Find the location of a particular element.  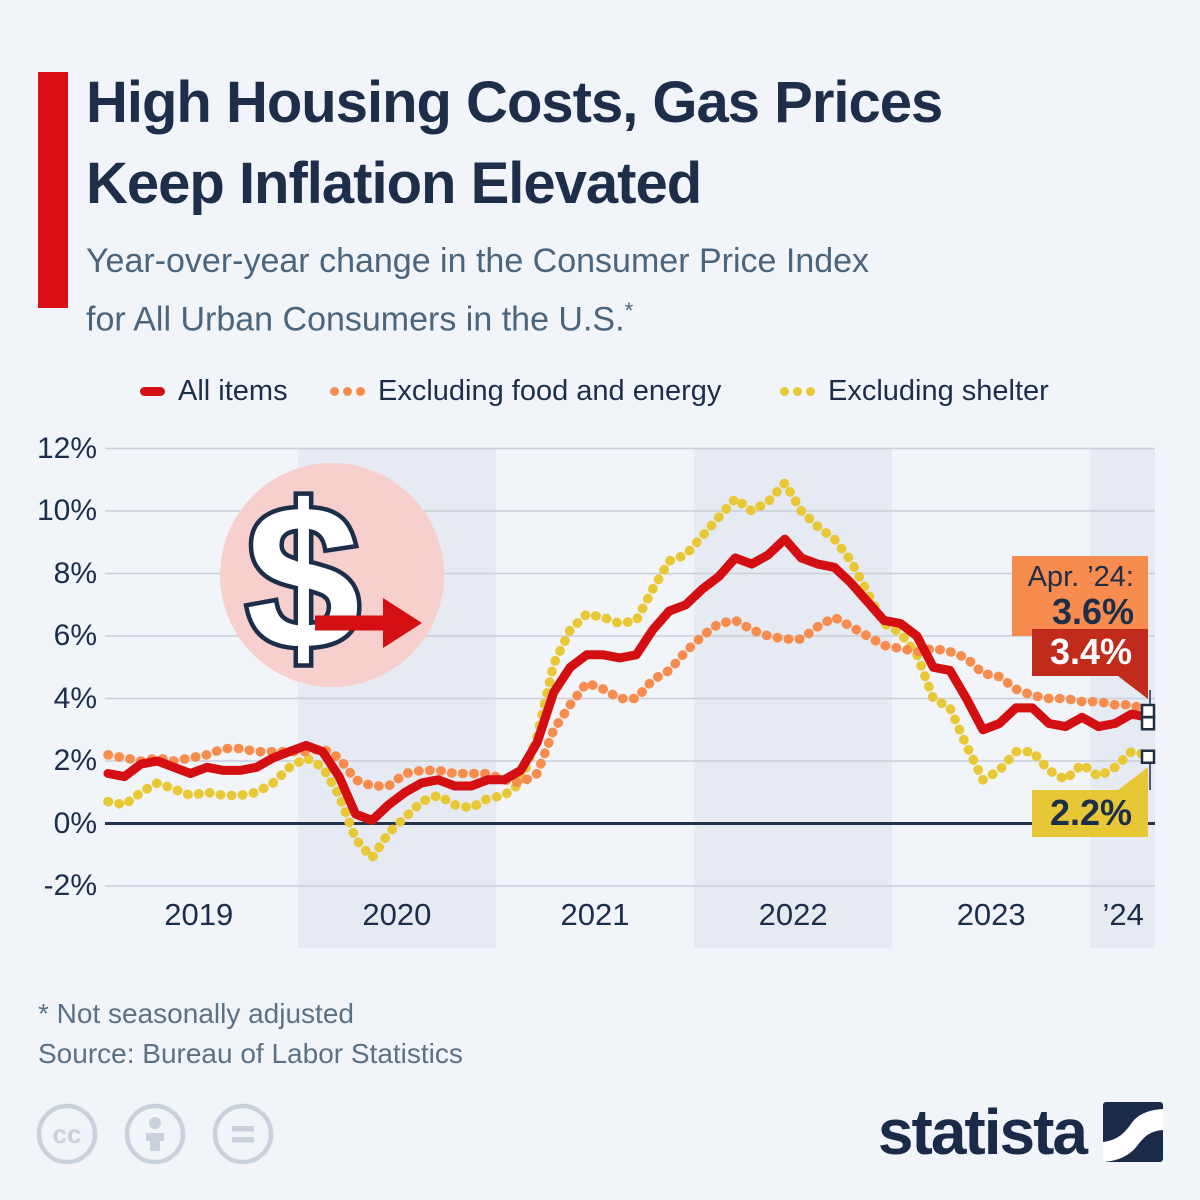

legend-item-ex-food-energy: Excluding food and energy is located at coordinates (525, 391).